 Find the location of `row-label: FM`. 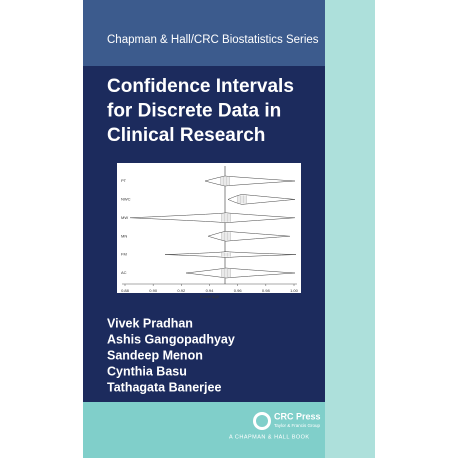

row-label: FM is located at coordinates (124, 254).